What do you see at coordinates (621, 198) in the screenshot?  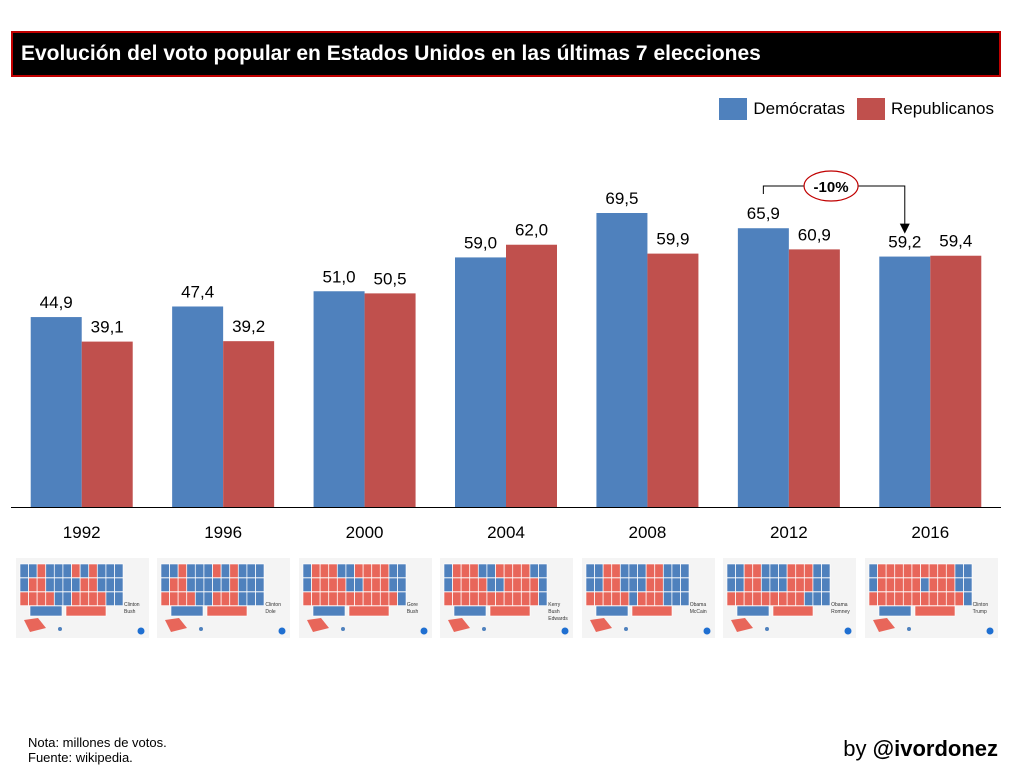 I see `value-label-dem-2008: 69,5` at bounding box center [621, 198].